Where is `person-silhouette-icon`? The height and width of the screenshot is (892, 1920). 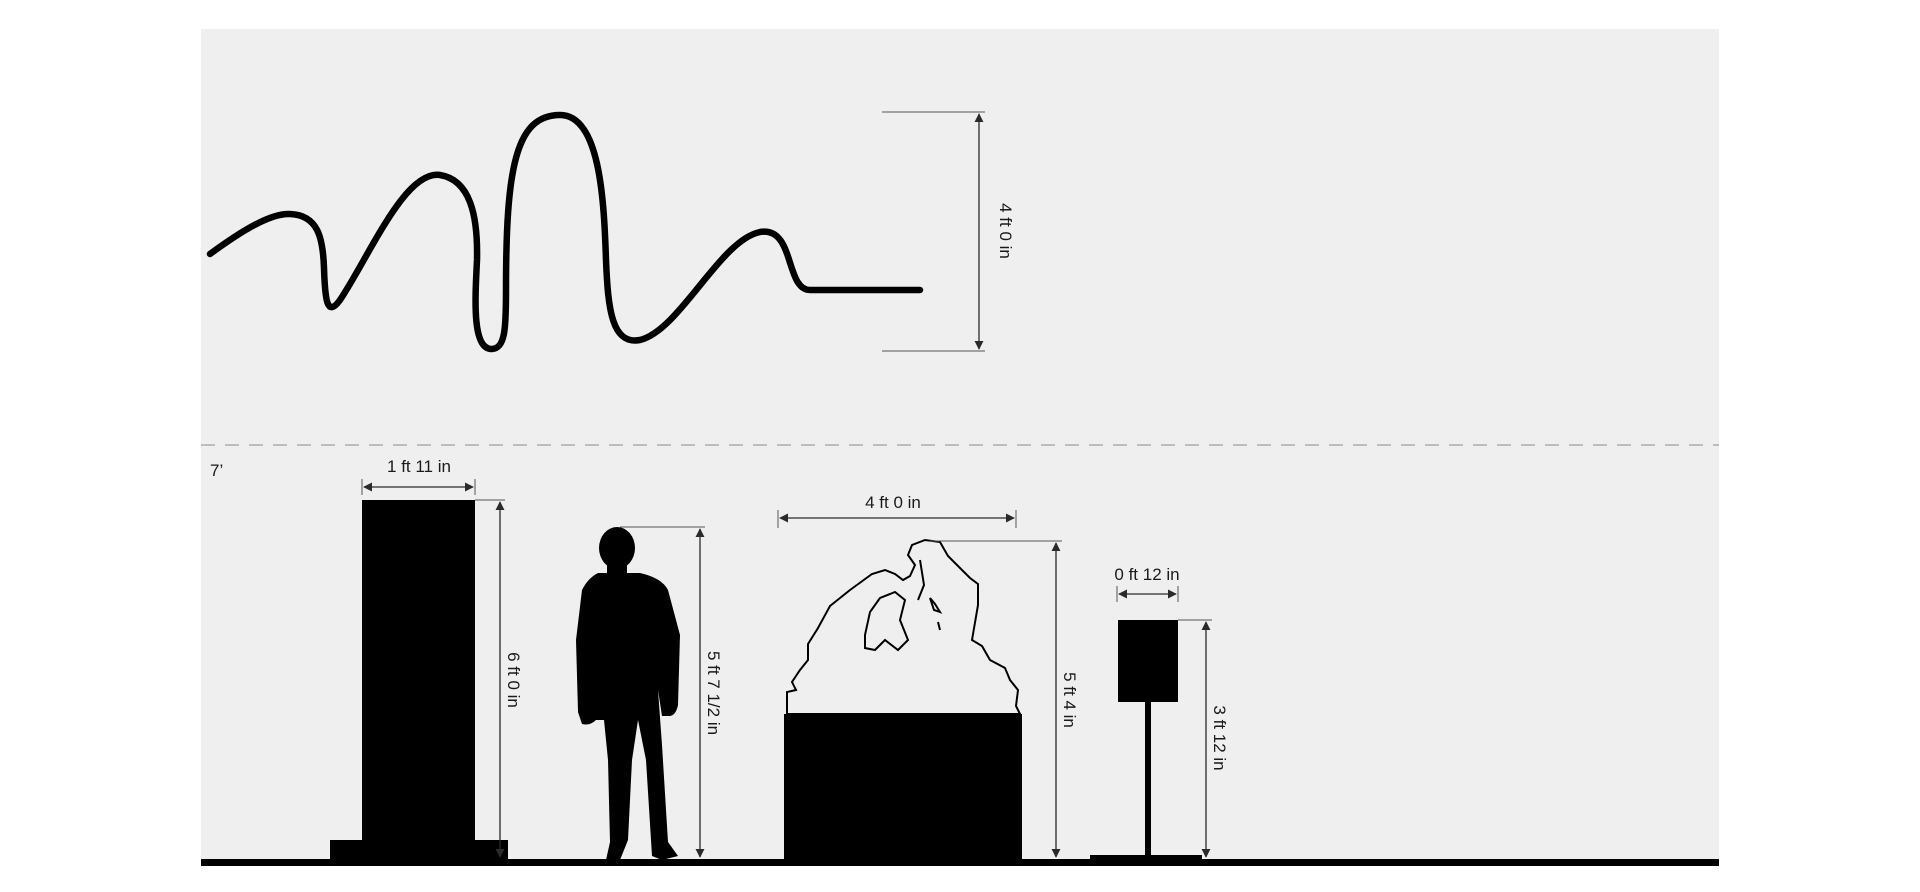 person-silhouette-icon is located at coordinates (628, 693).